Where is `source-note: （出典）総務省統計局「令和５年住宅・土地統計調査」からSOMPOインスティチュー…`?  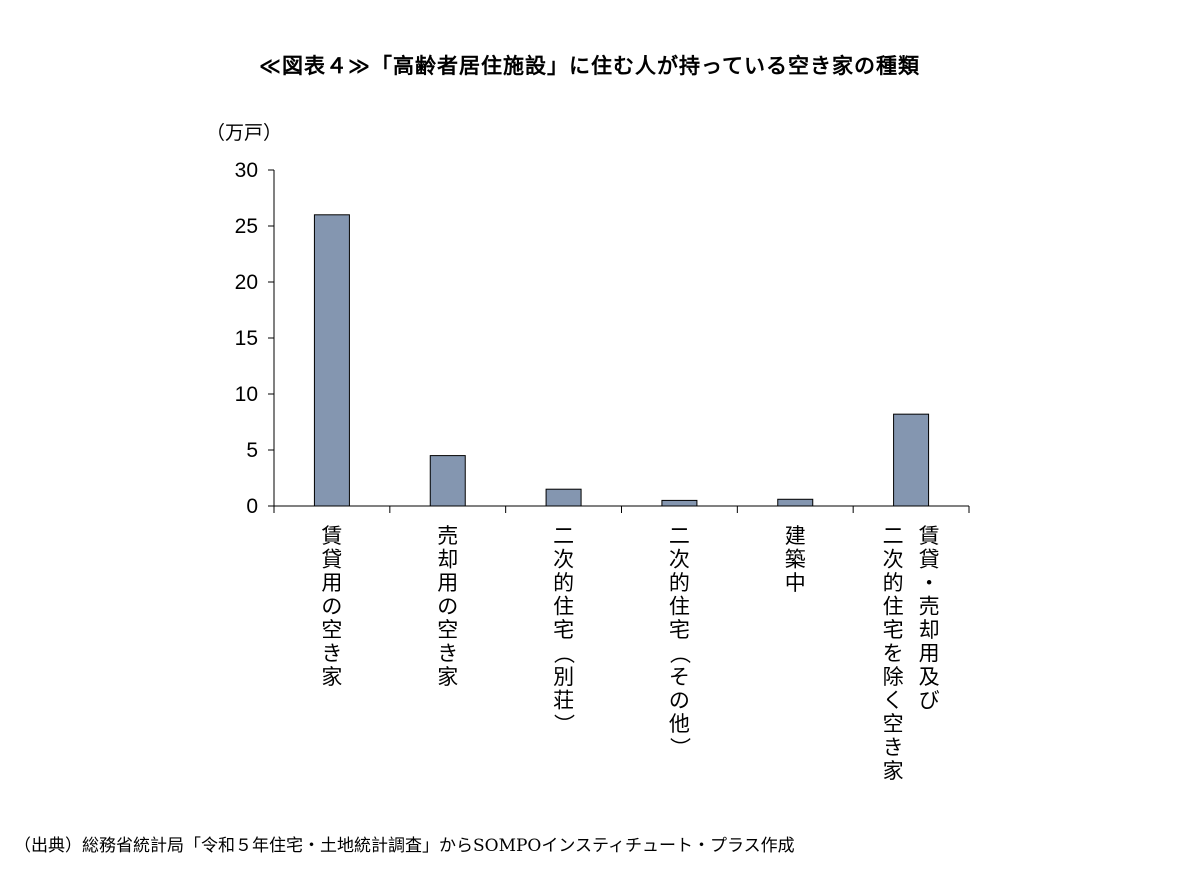
source-note: （出典）総務省統計局「令和５年住宅・土地統計調査」からSOMPOインスティチュー… is located at coordinates (404, 846).